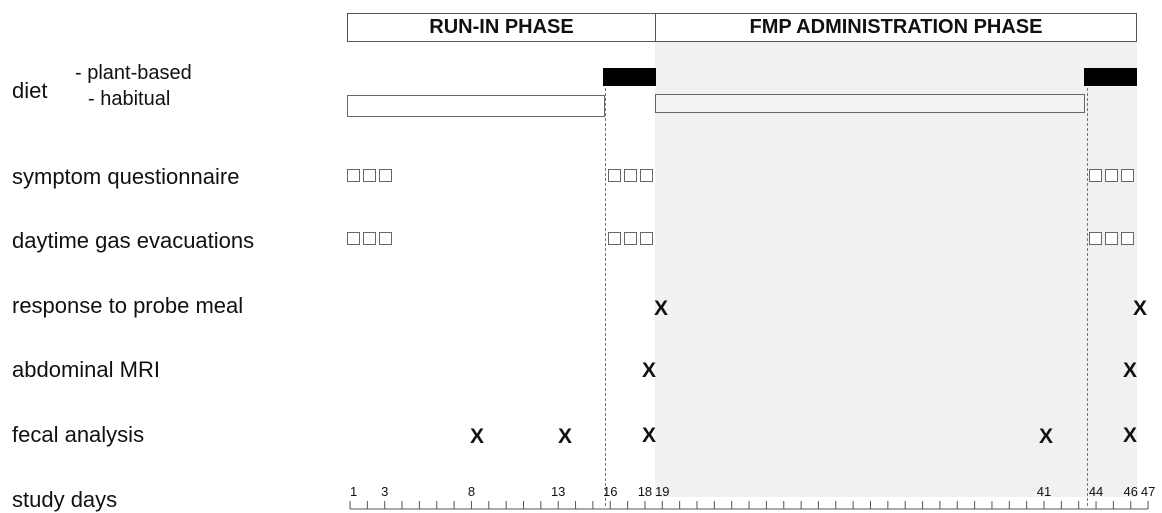 The height and width of the screenshot is (513, 1162). I want to click on habitual-bar-fmp, so click(870, 103).